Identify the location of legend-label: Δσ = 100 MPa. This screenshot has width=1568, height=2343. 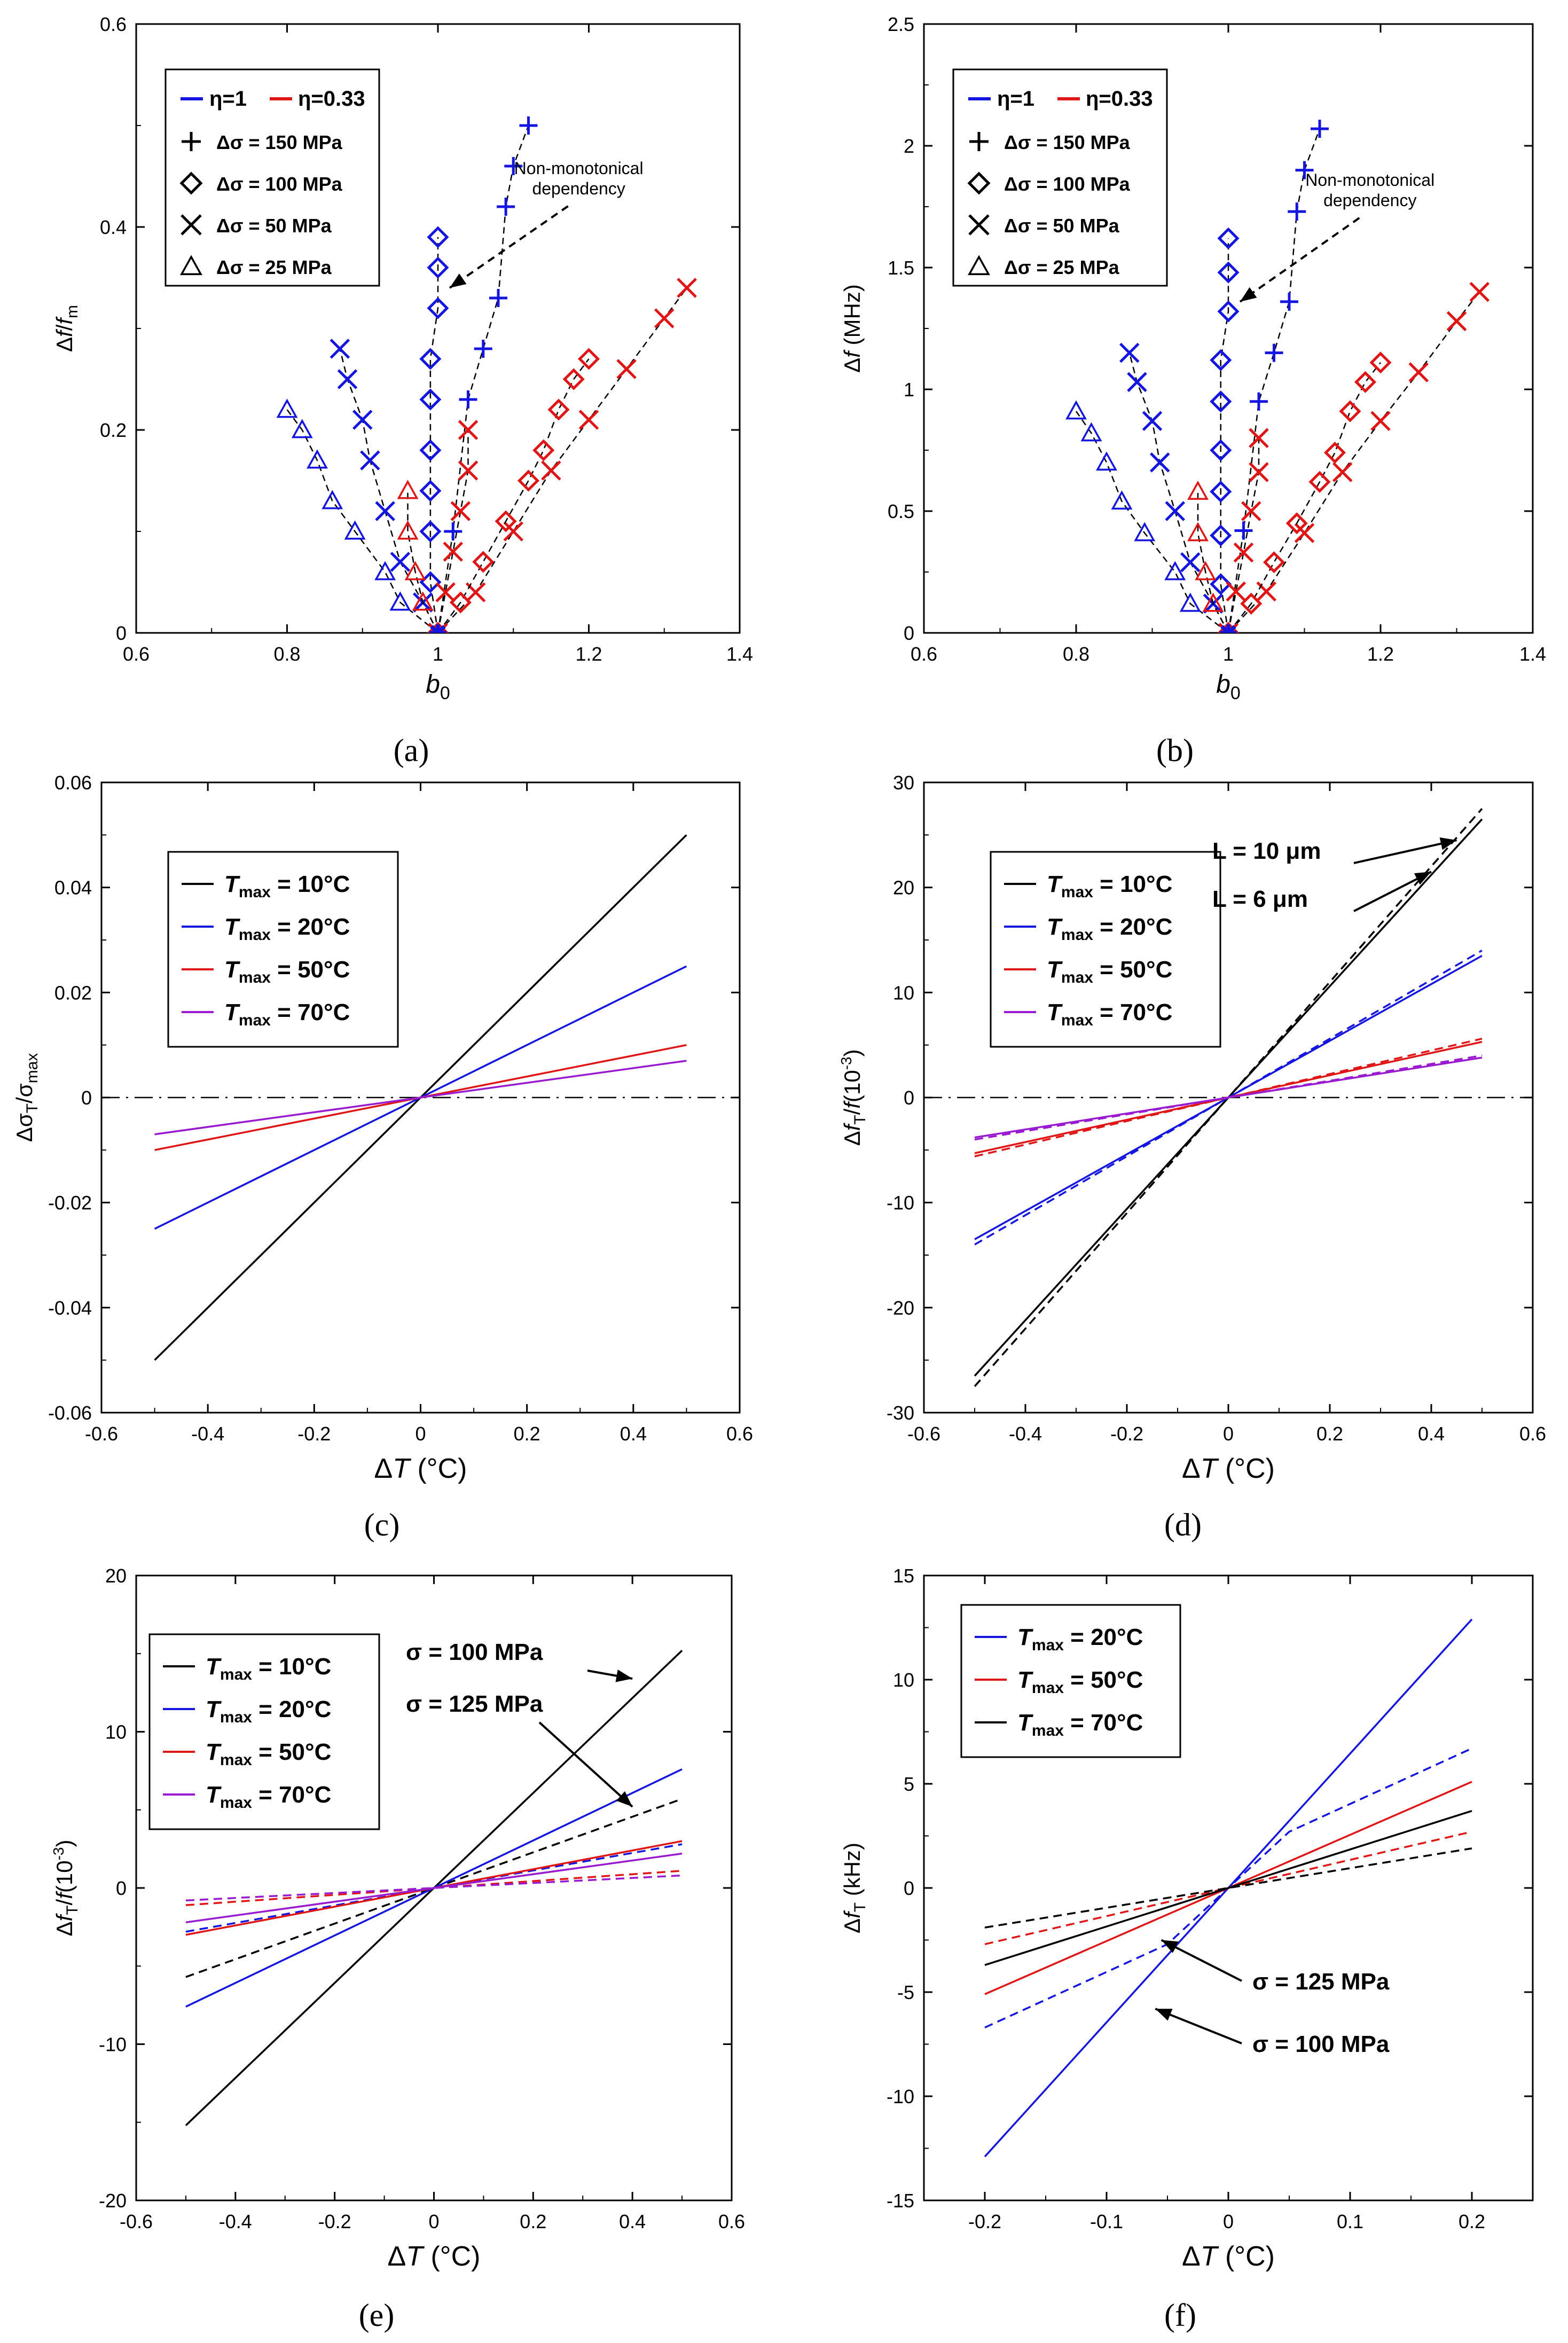
(279, 184).